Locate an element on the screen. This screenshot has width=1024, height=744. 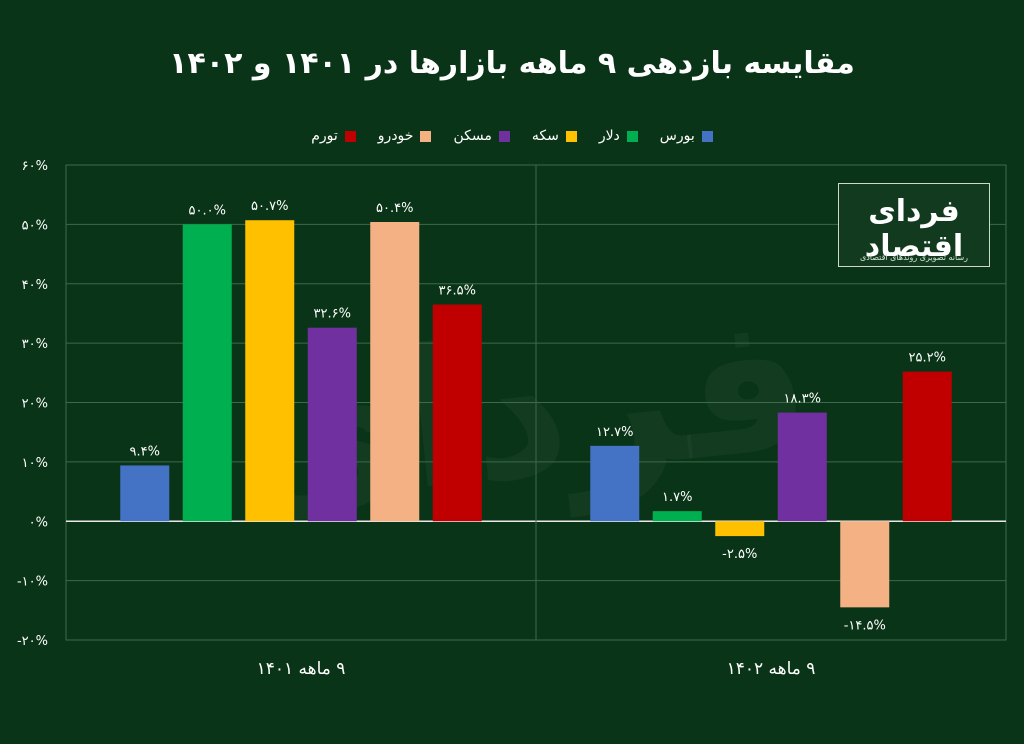
data-label: ۲۵.۲% is located at coordinates (927, 358).